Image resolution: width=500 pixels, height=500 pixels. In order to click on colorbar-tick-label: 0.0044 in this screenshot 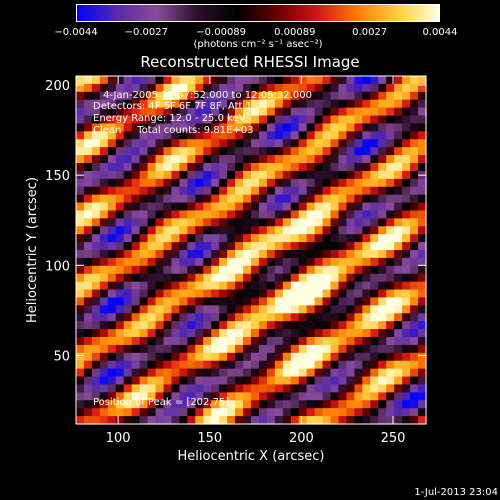, I will do `click(440, 32)`.